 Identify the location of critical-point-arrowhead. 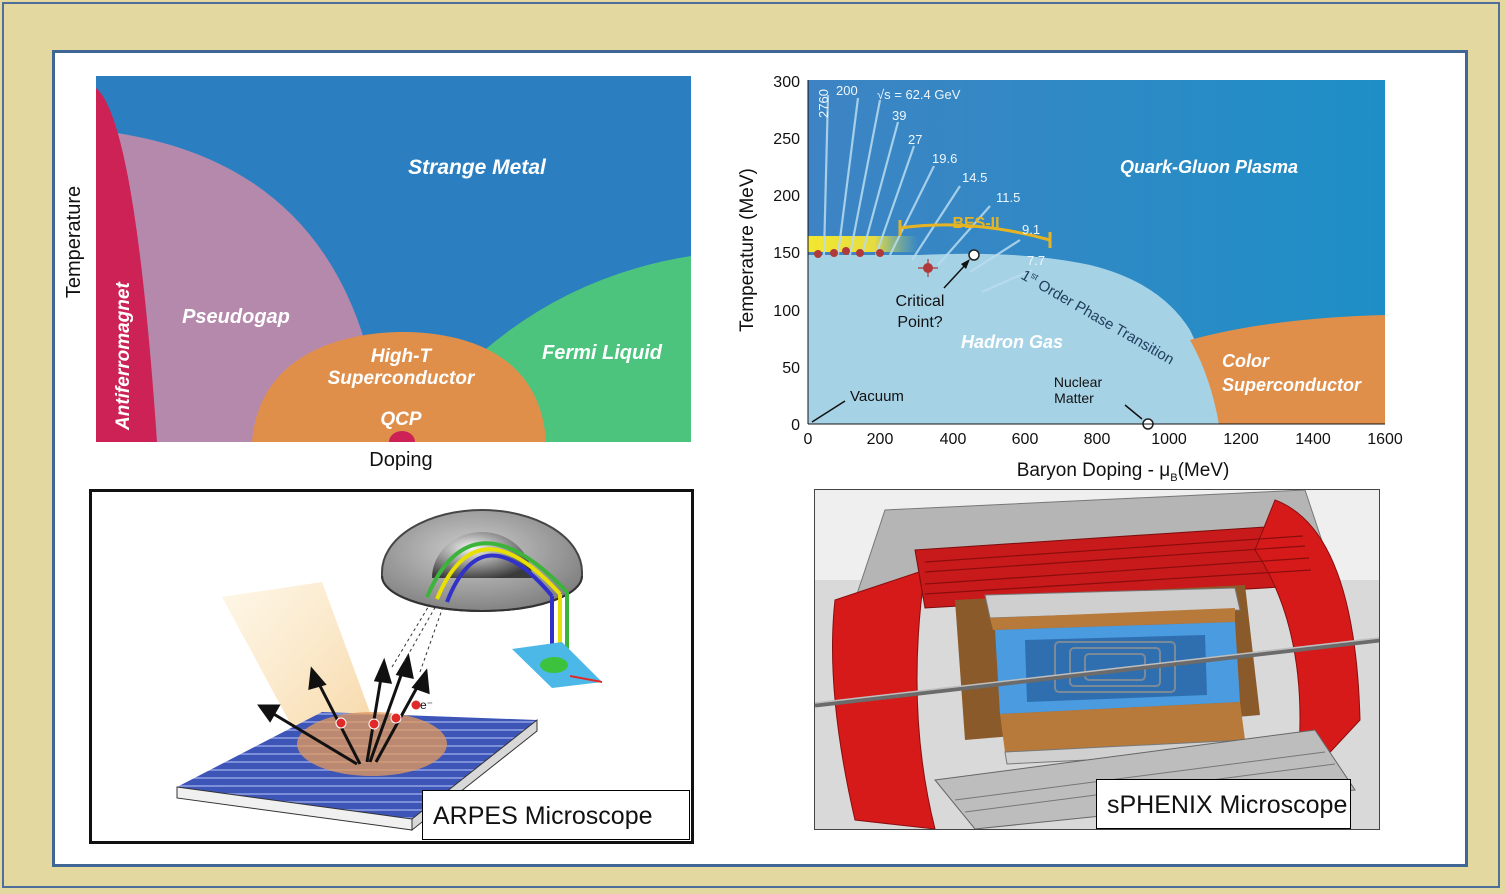
(965, 264).